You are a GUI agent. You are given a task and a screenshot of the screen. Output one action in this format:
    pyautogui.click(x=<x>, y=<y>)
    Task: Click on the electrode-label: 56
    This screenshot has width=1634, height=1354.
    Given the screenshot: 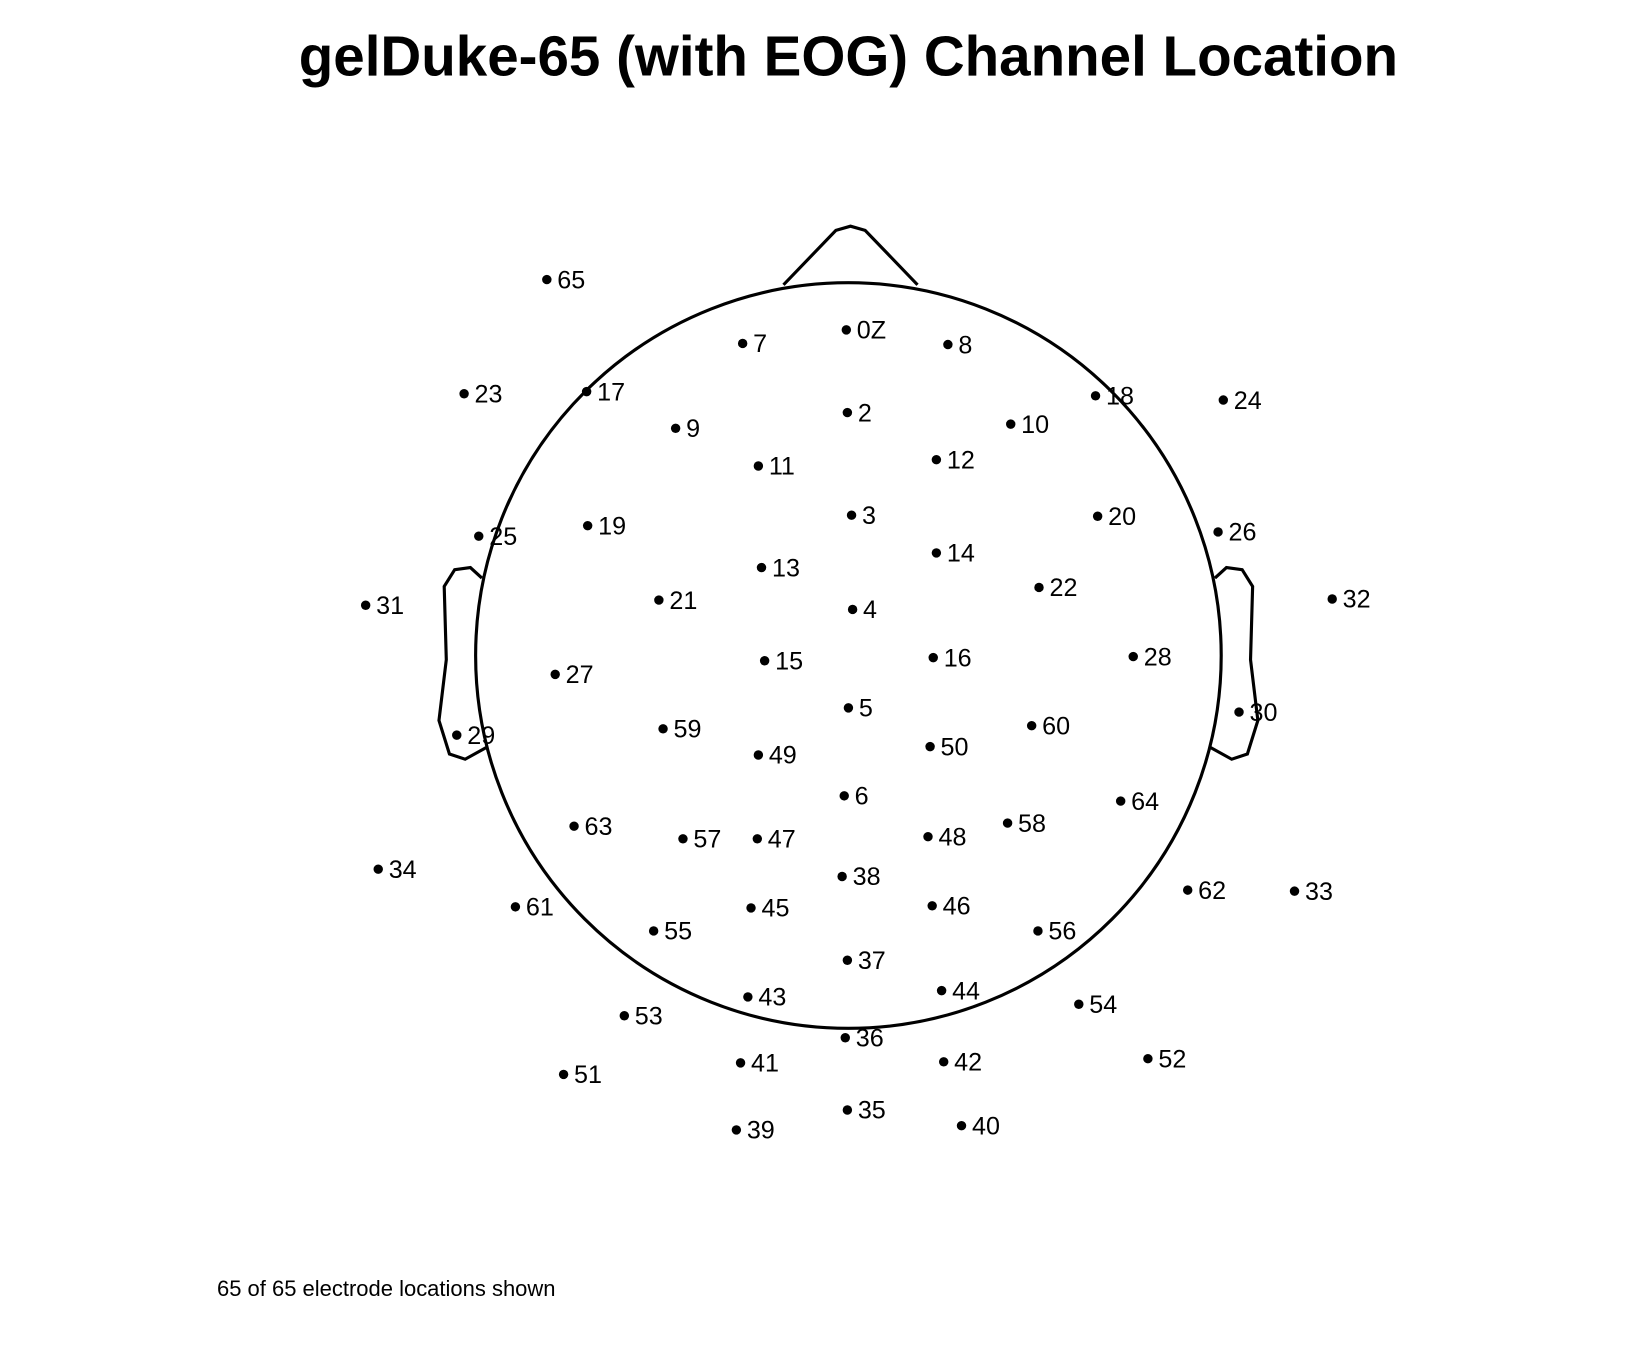 What is the action you would take?
    pyautogui.click(x=1062, y=932)
    